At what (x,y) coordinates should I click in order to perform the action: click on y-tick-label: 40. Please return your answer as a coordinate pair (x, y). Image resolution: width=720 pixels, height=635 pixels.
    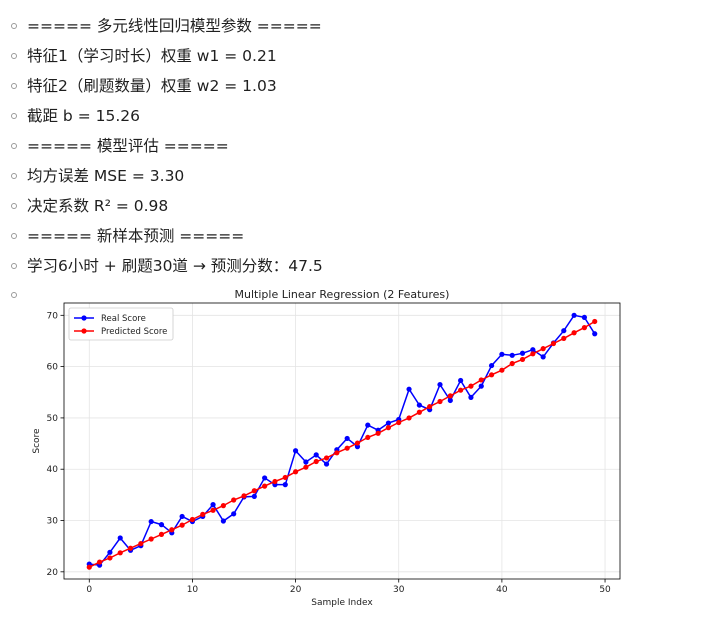
    Looking at the image, I should click on (53, 470).